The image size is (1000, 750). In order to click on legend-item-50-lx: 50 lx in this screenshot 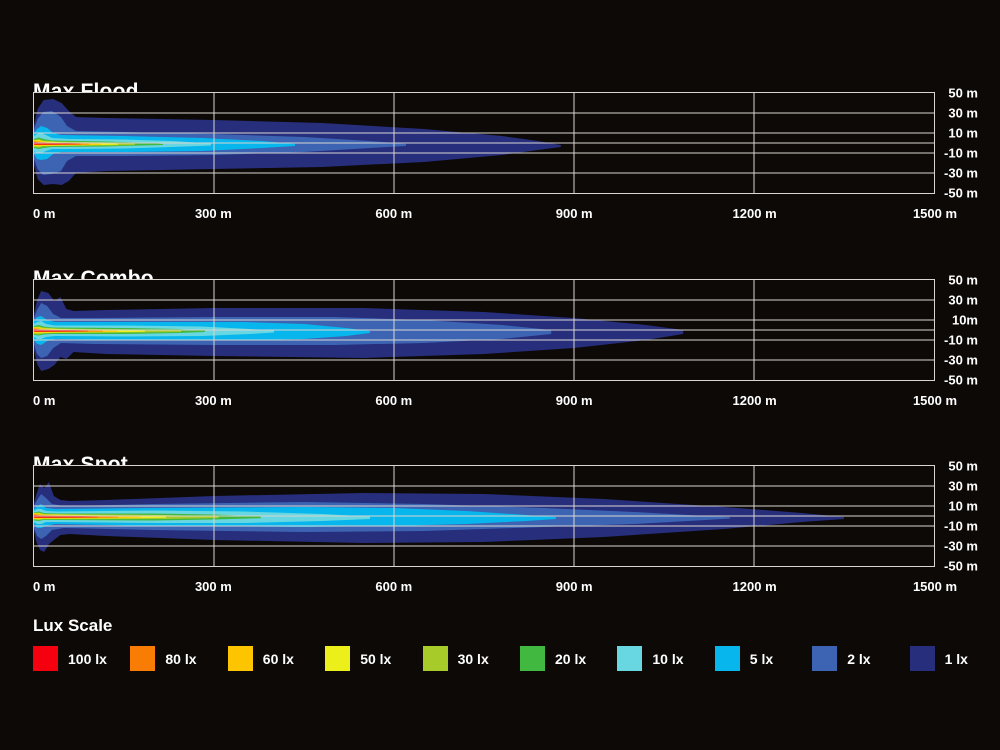, I will do `click(358, 658)`.